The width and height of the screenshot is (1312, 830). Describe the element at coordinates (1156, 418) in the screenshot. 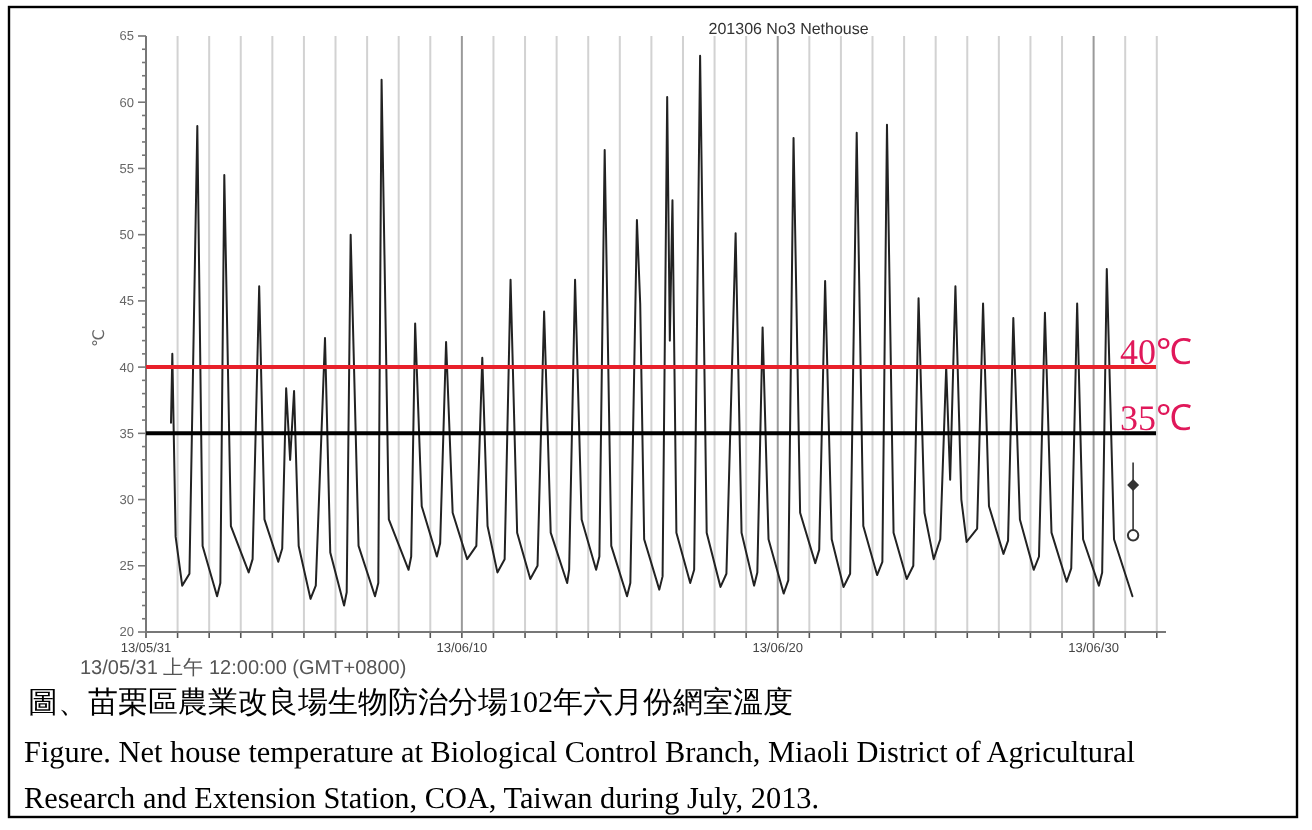

I see `ref-line-label: 35℃` at that location.